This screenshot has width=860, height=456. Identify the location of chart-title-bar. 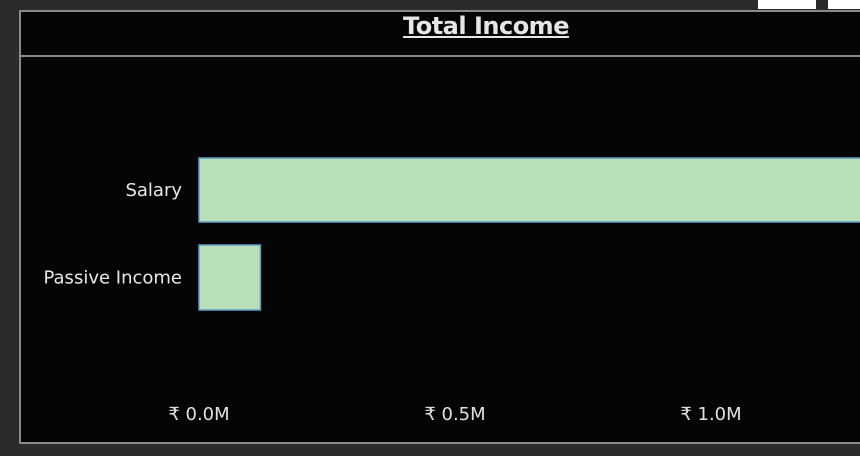
(439, 33).